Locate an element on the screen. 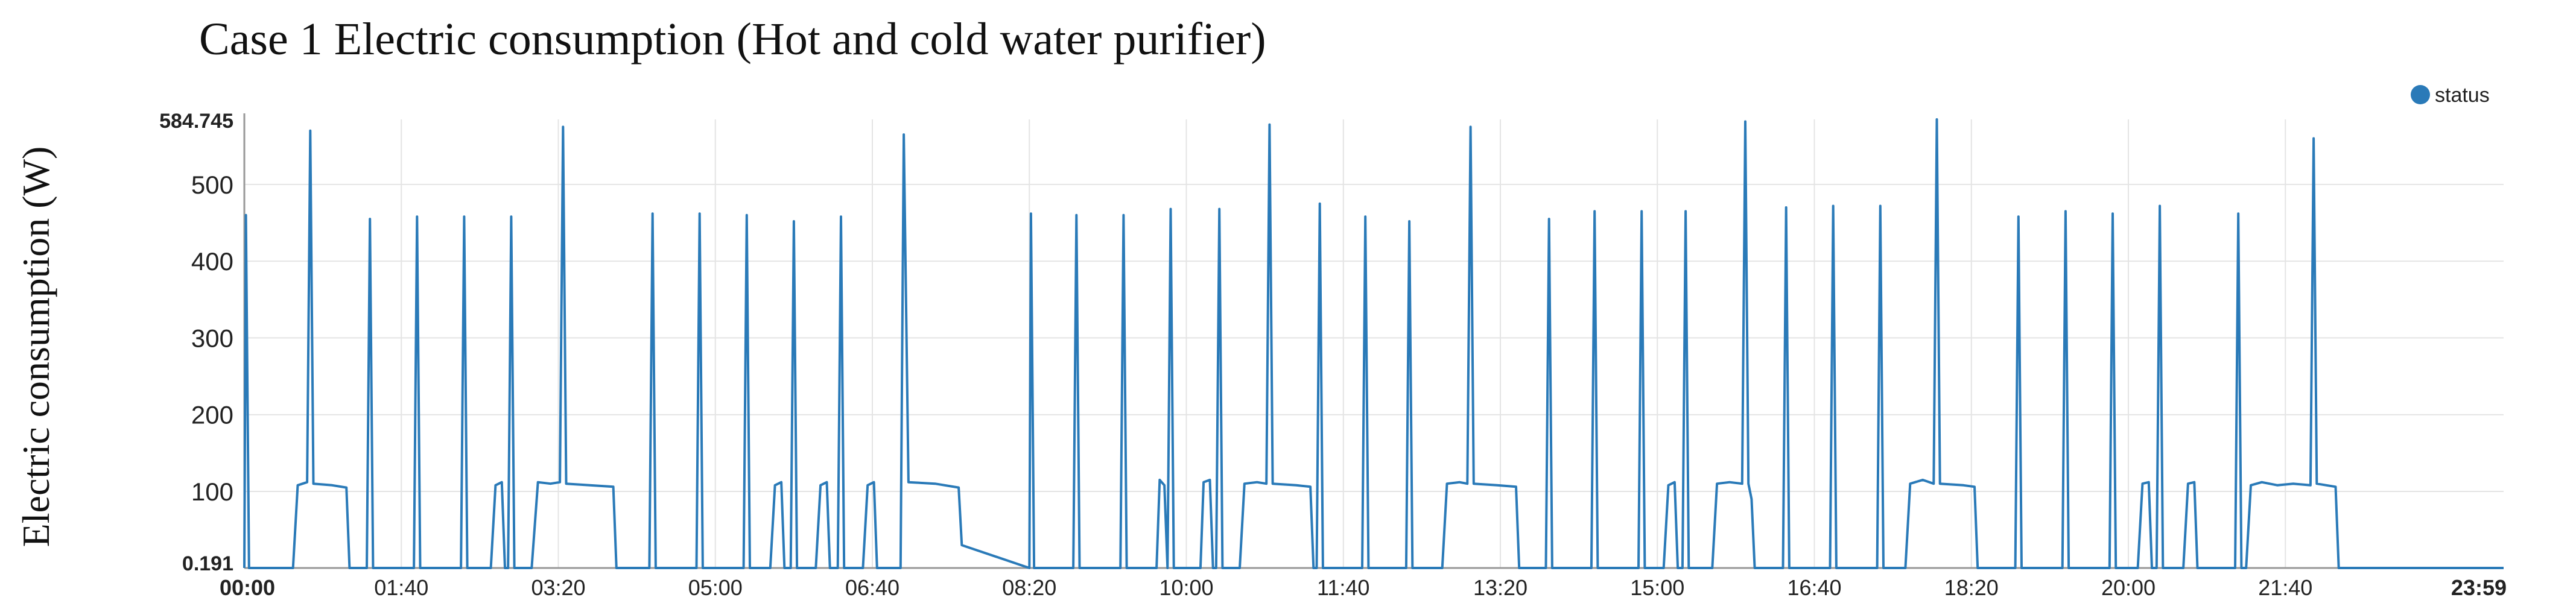  x-tick-label: 16:40 is located at coordinates (1814, 587).